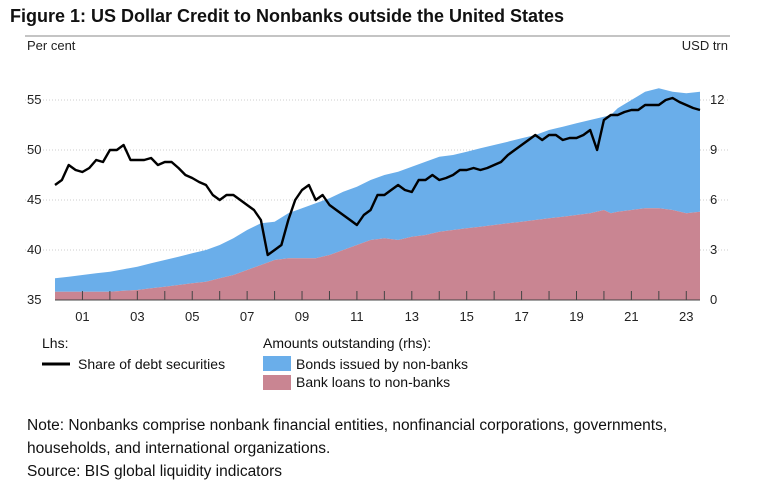 The image size is (773, 485). I want to click on x-tick-label: 19, so click(576, 316).